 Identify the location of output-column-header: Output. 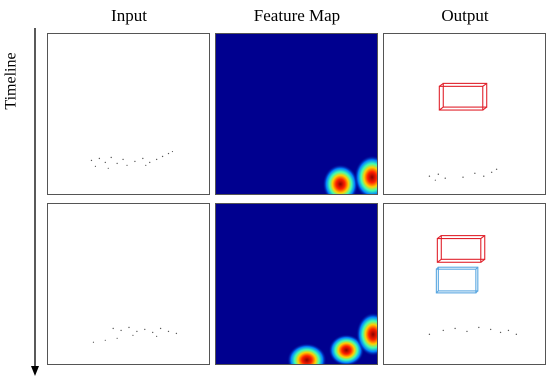
(465, 16).